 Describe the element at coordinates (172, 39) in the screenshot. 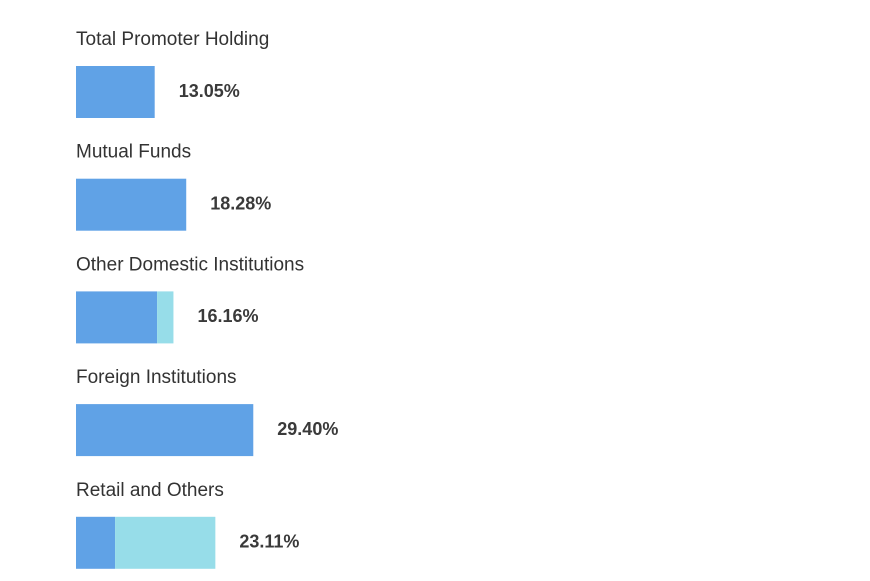

I see `category-label: Total Promoter Holding` at that location.